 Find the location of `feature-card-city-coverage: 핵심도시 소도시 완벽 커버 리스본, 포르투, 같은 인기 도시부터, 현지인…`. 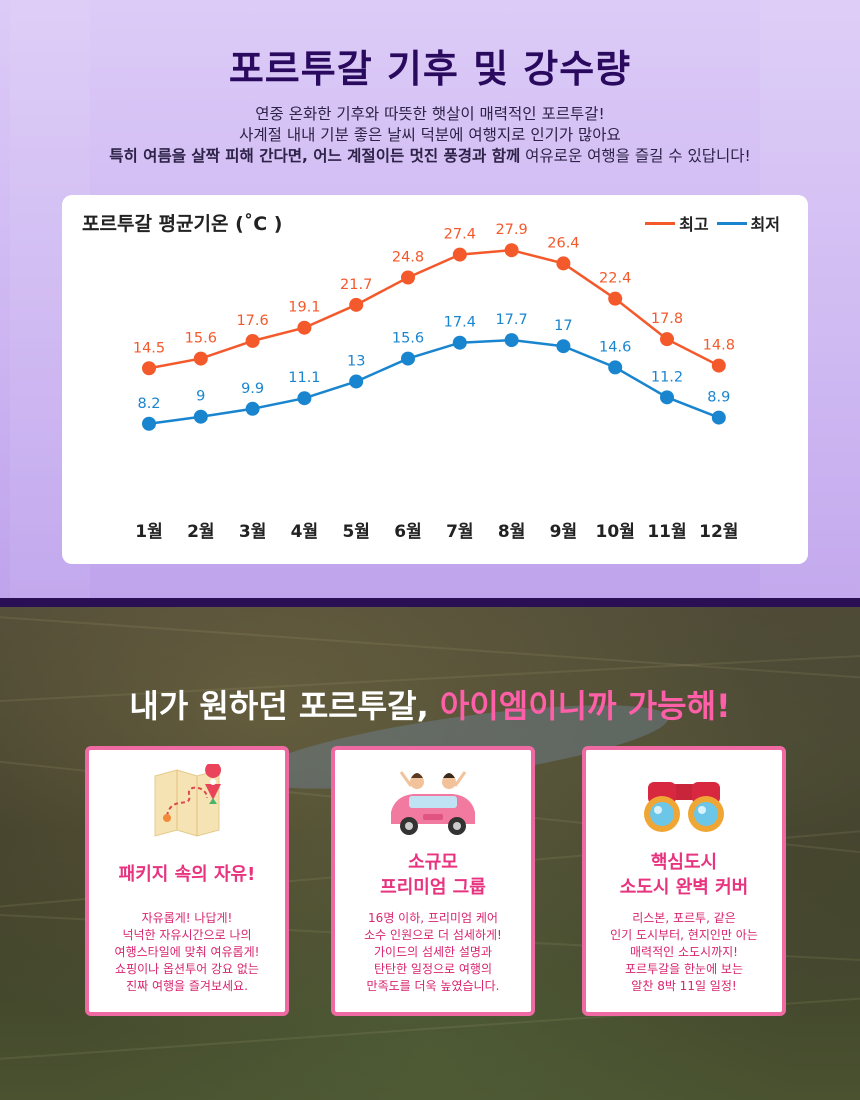

feature-card-city-coverage: 핵심도시 소도시 완벽 커버 리스본, 포르투, 같은 인기 도시부터, 현지인… is located at coordinates (684, 881).